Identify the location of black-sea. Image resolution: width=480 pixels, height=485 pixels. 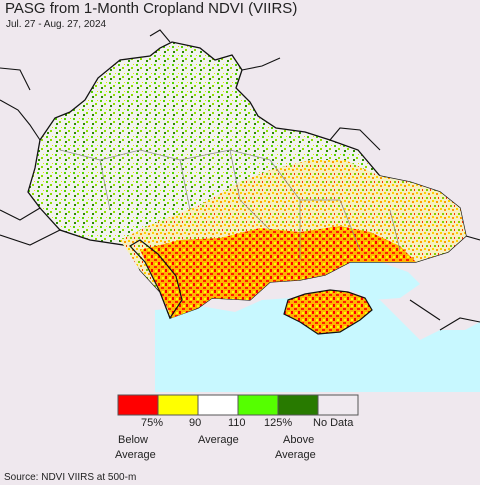
(317, 344).